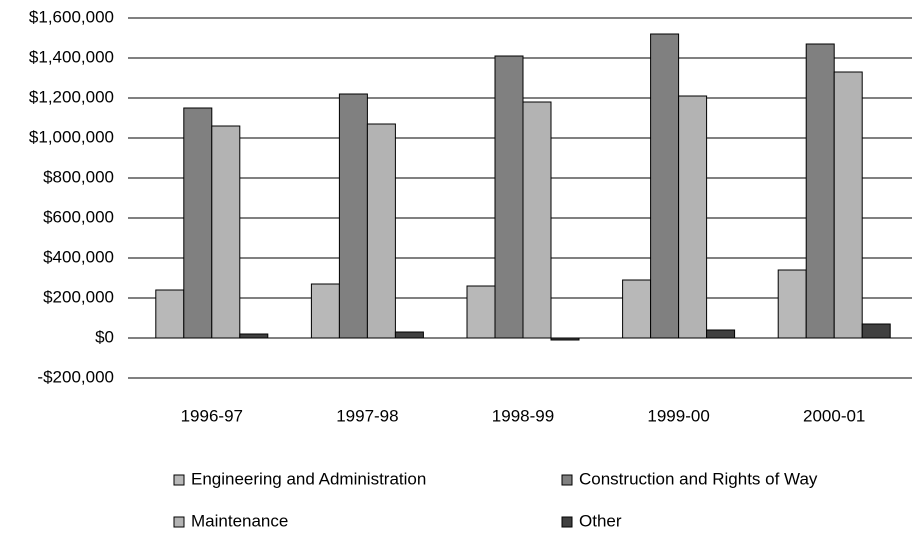  What do you see at coordinates (78, 176) in the screenshot?
I see `y-tick-label: $800,000` at bounding box center [78, 176].